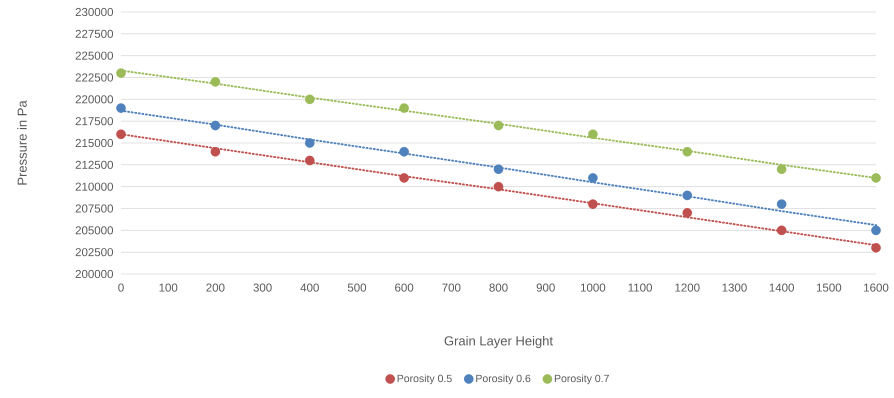  I want to click on y-tick-label: 207500, so click(95, 208).